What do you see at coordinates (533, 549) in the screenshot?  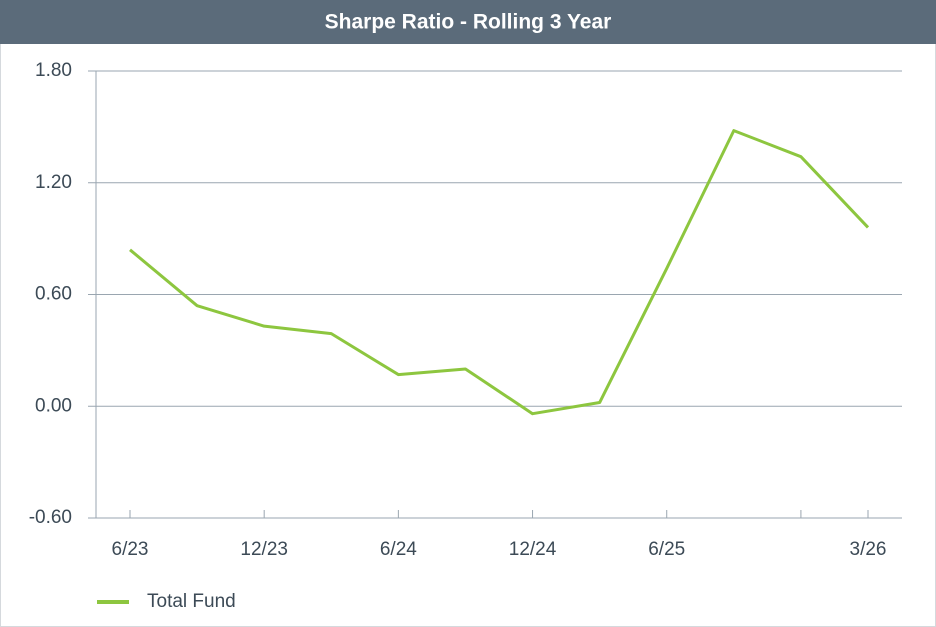 I see `x-tick-label: 12/24` at bounding box center [533, 549].